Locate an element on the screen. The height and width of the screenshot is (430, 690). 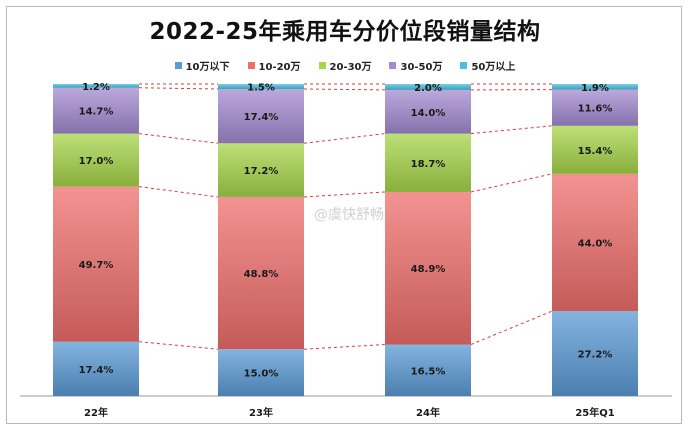
legend-label: 30-50万 is located at coordinates (421, 67).